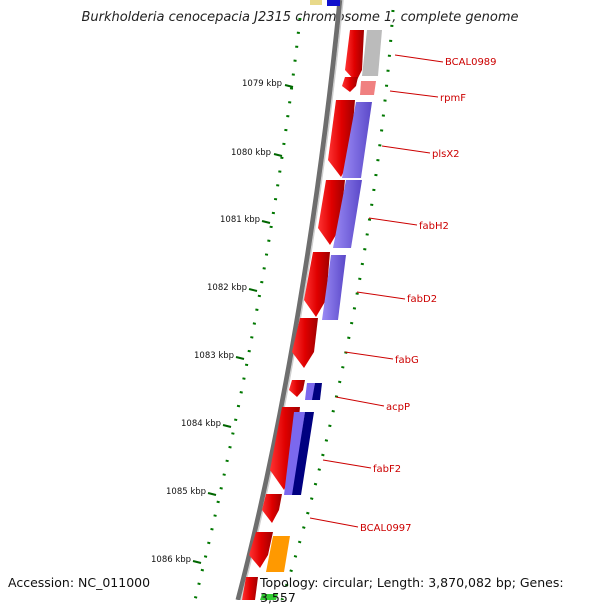 Image resolution: width=600 pixels, height=605 pixels. What do you see at coordinates (333, 3) in the screenshot?
I see `cog-block-top-blue` at bounding box center [333, 3].